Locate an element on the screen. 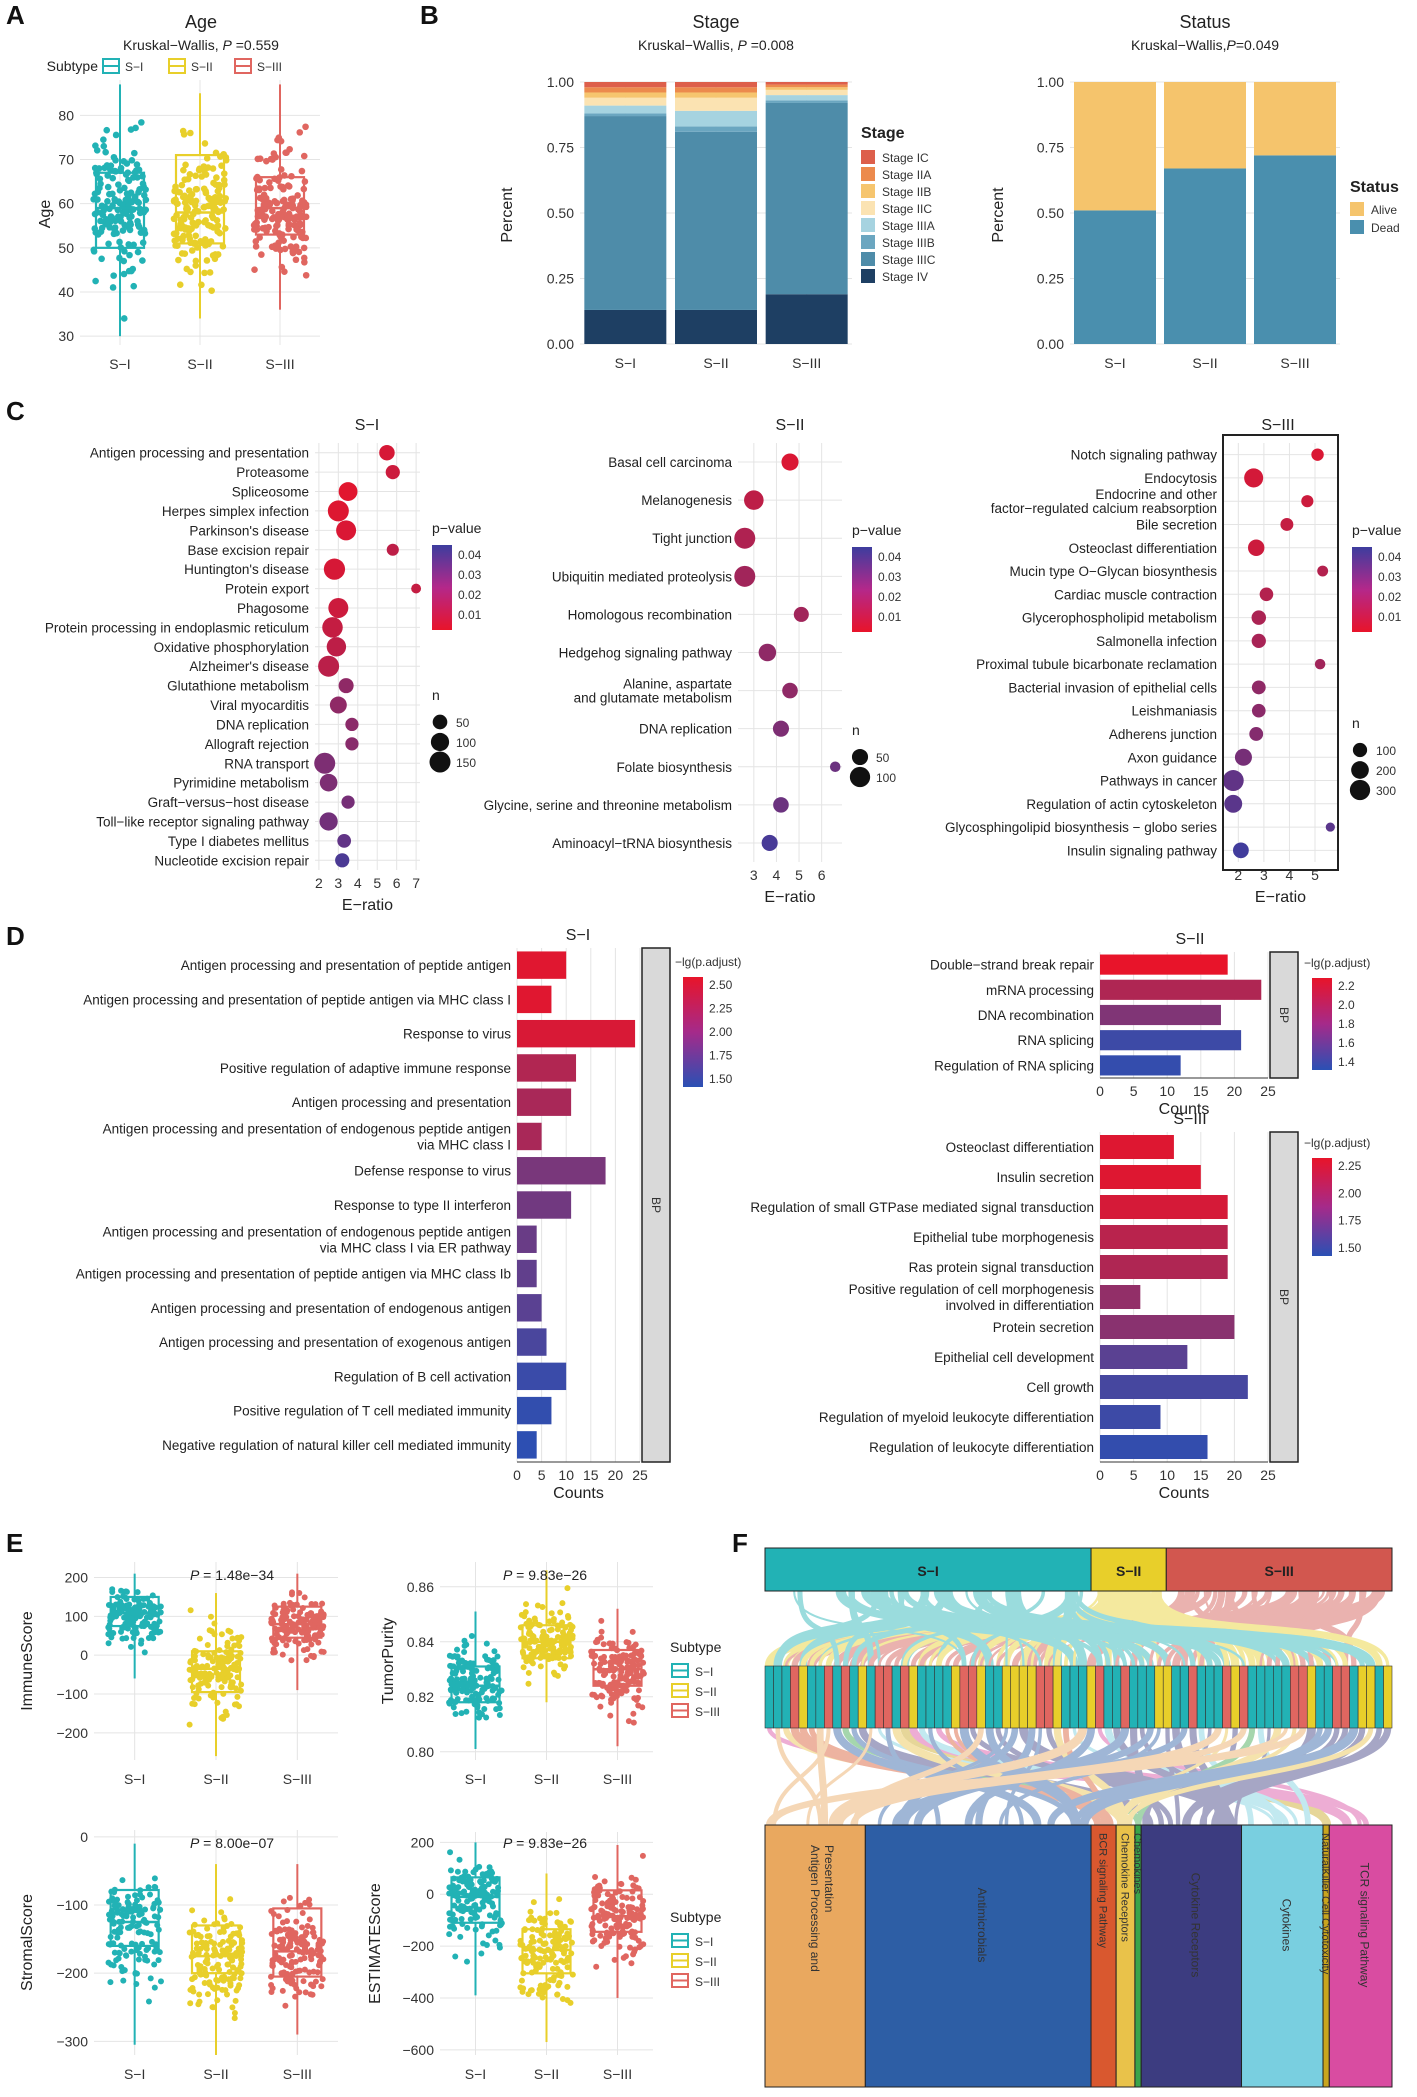  y-axis-label: StromalScore is located at coordinates (27, 1942).